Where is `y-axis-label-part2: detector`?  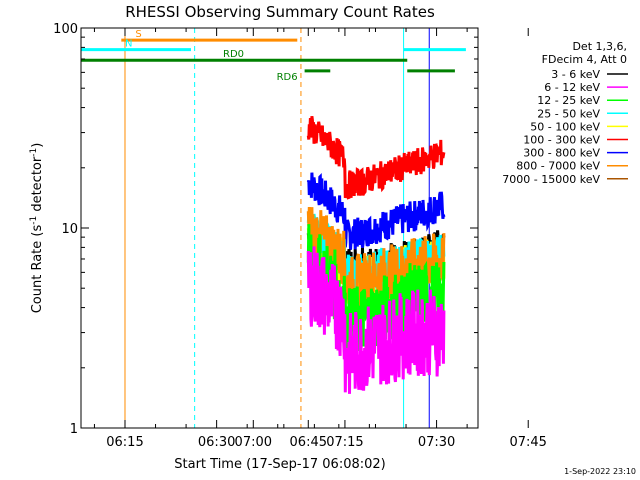
y-axis-label-part2: detector is located at coordinates (37, 186).